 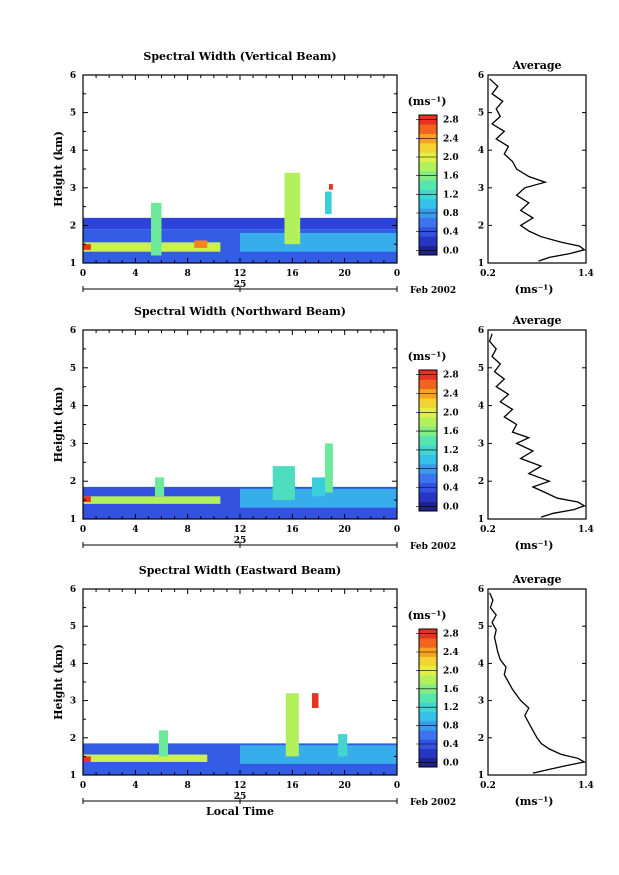 I want to click on y-axis-label: Height (km), so click(x=58, y=425).